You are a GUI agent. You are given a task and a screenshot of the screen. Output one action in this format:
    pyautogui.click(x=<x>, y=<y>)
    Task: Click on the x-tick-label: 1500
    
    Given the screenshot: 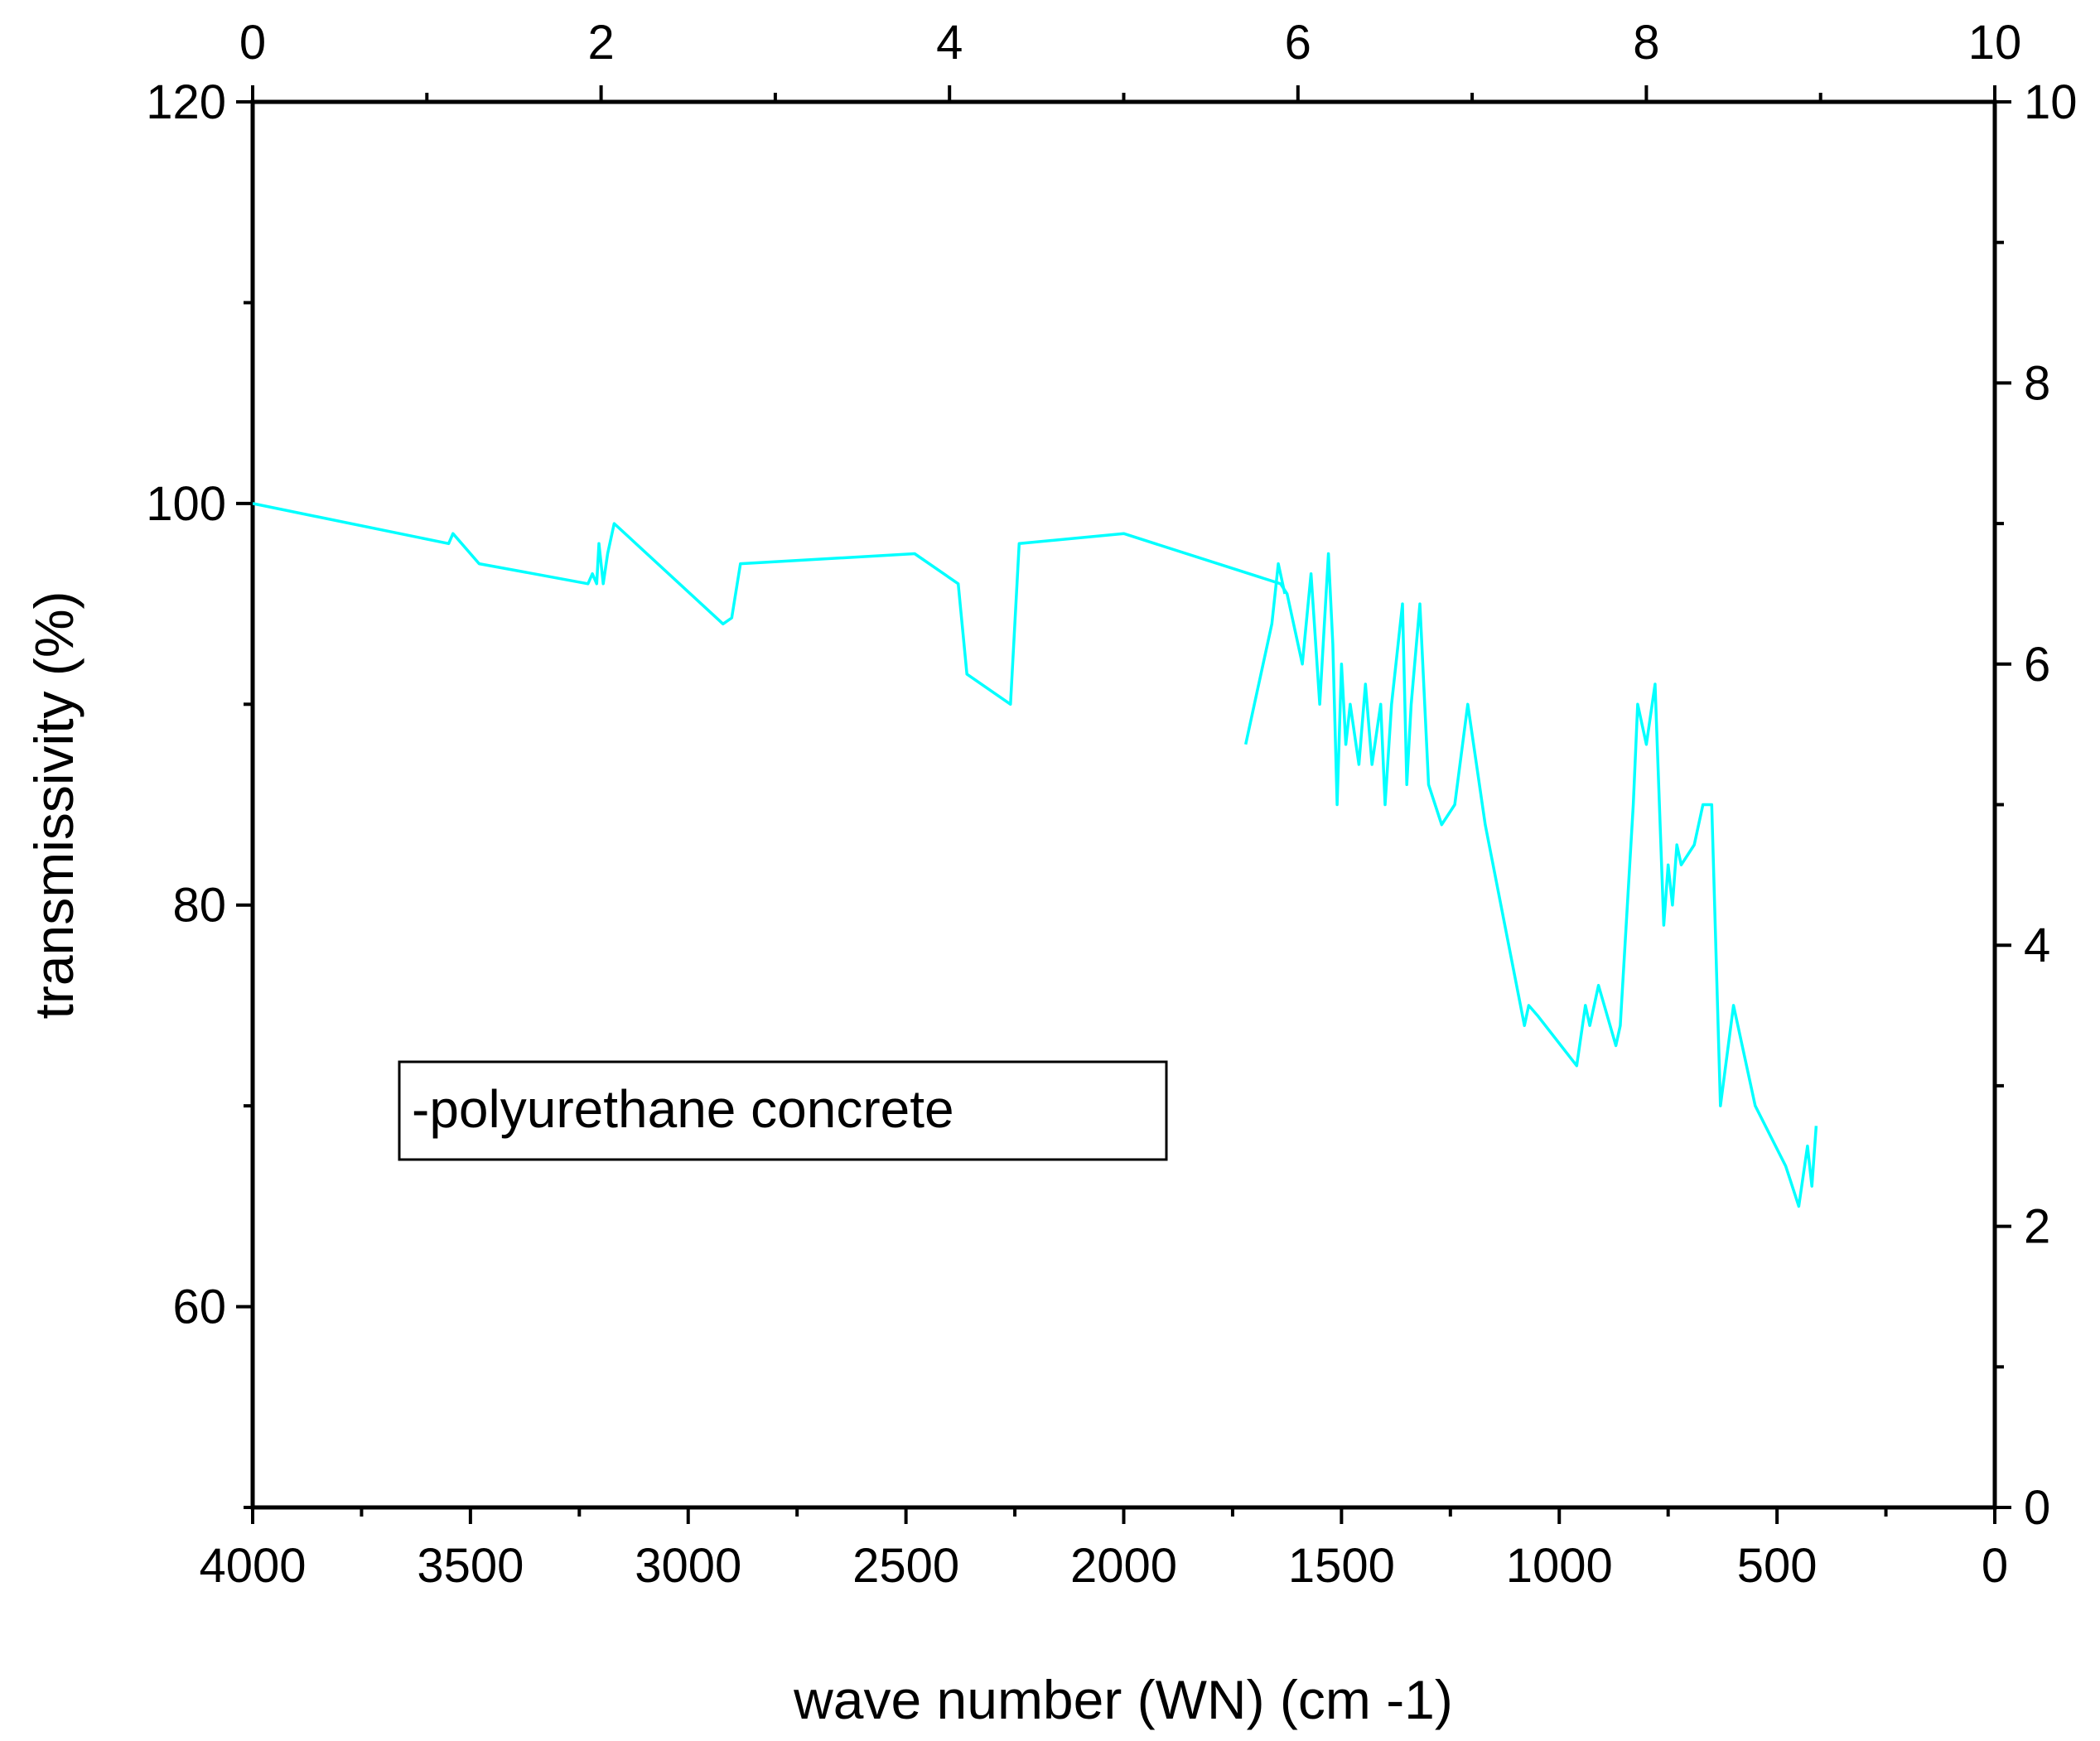 What is the action you would take?
    pyautogui.click(x=1341, y=1566)
    